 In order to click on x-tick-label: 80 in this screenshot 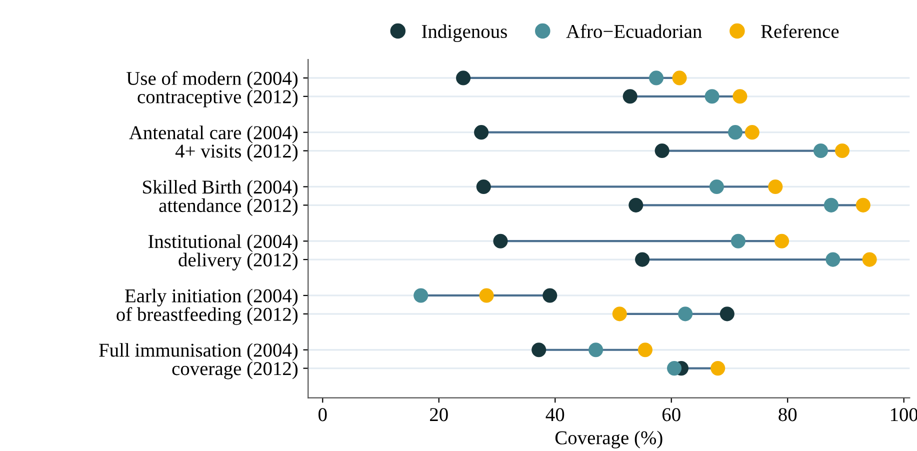, I will do `click(787, 415)`.